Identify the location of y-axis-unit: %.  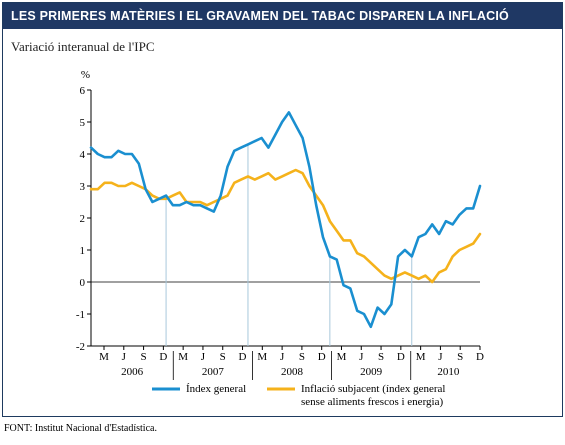
(85, 75).